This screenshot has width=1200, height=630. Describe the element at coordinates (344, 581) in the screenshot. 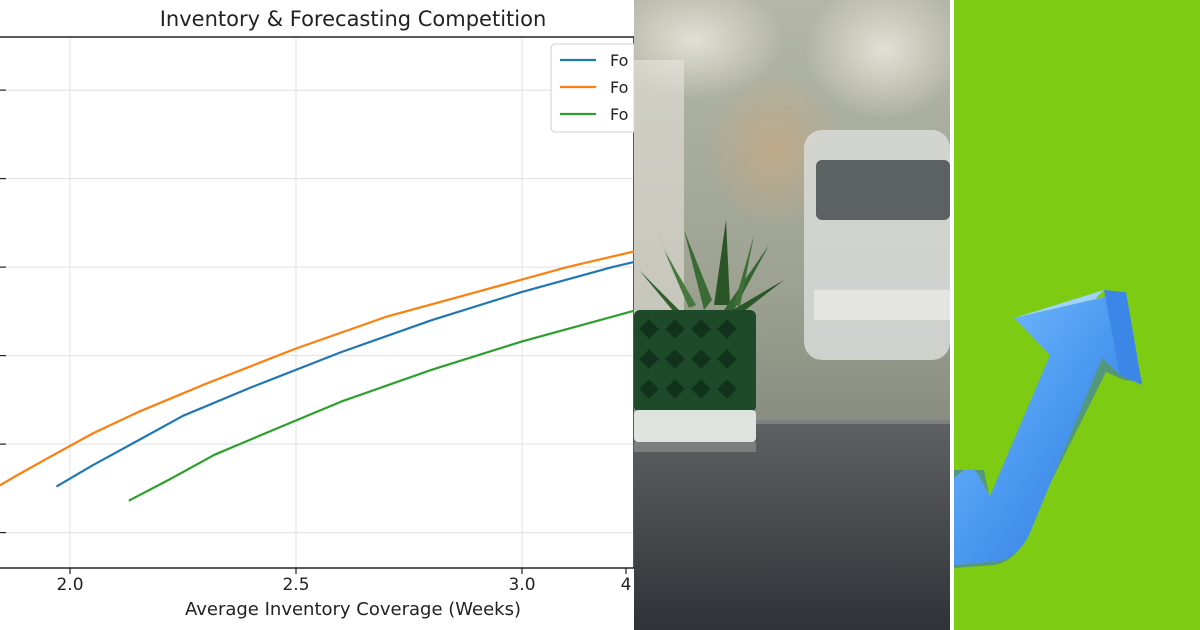

I see `x-tick-labels: 2.02.53.03.54.04` at that location.